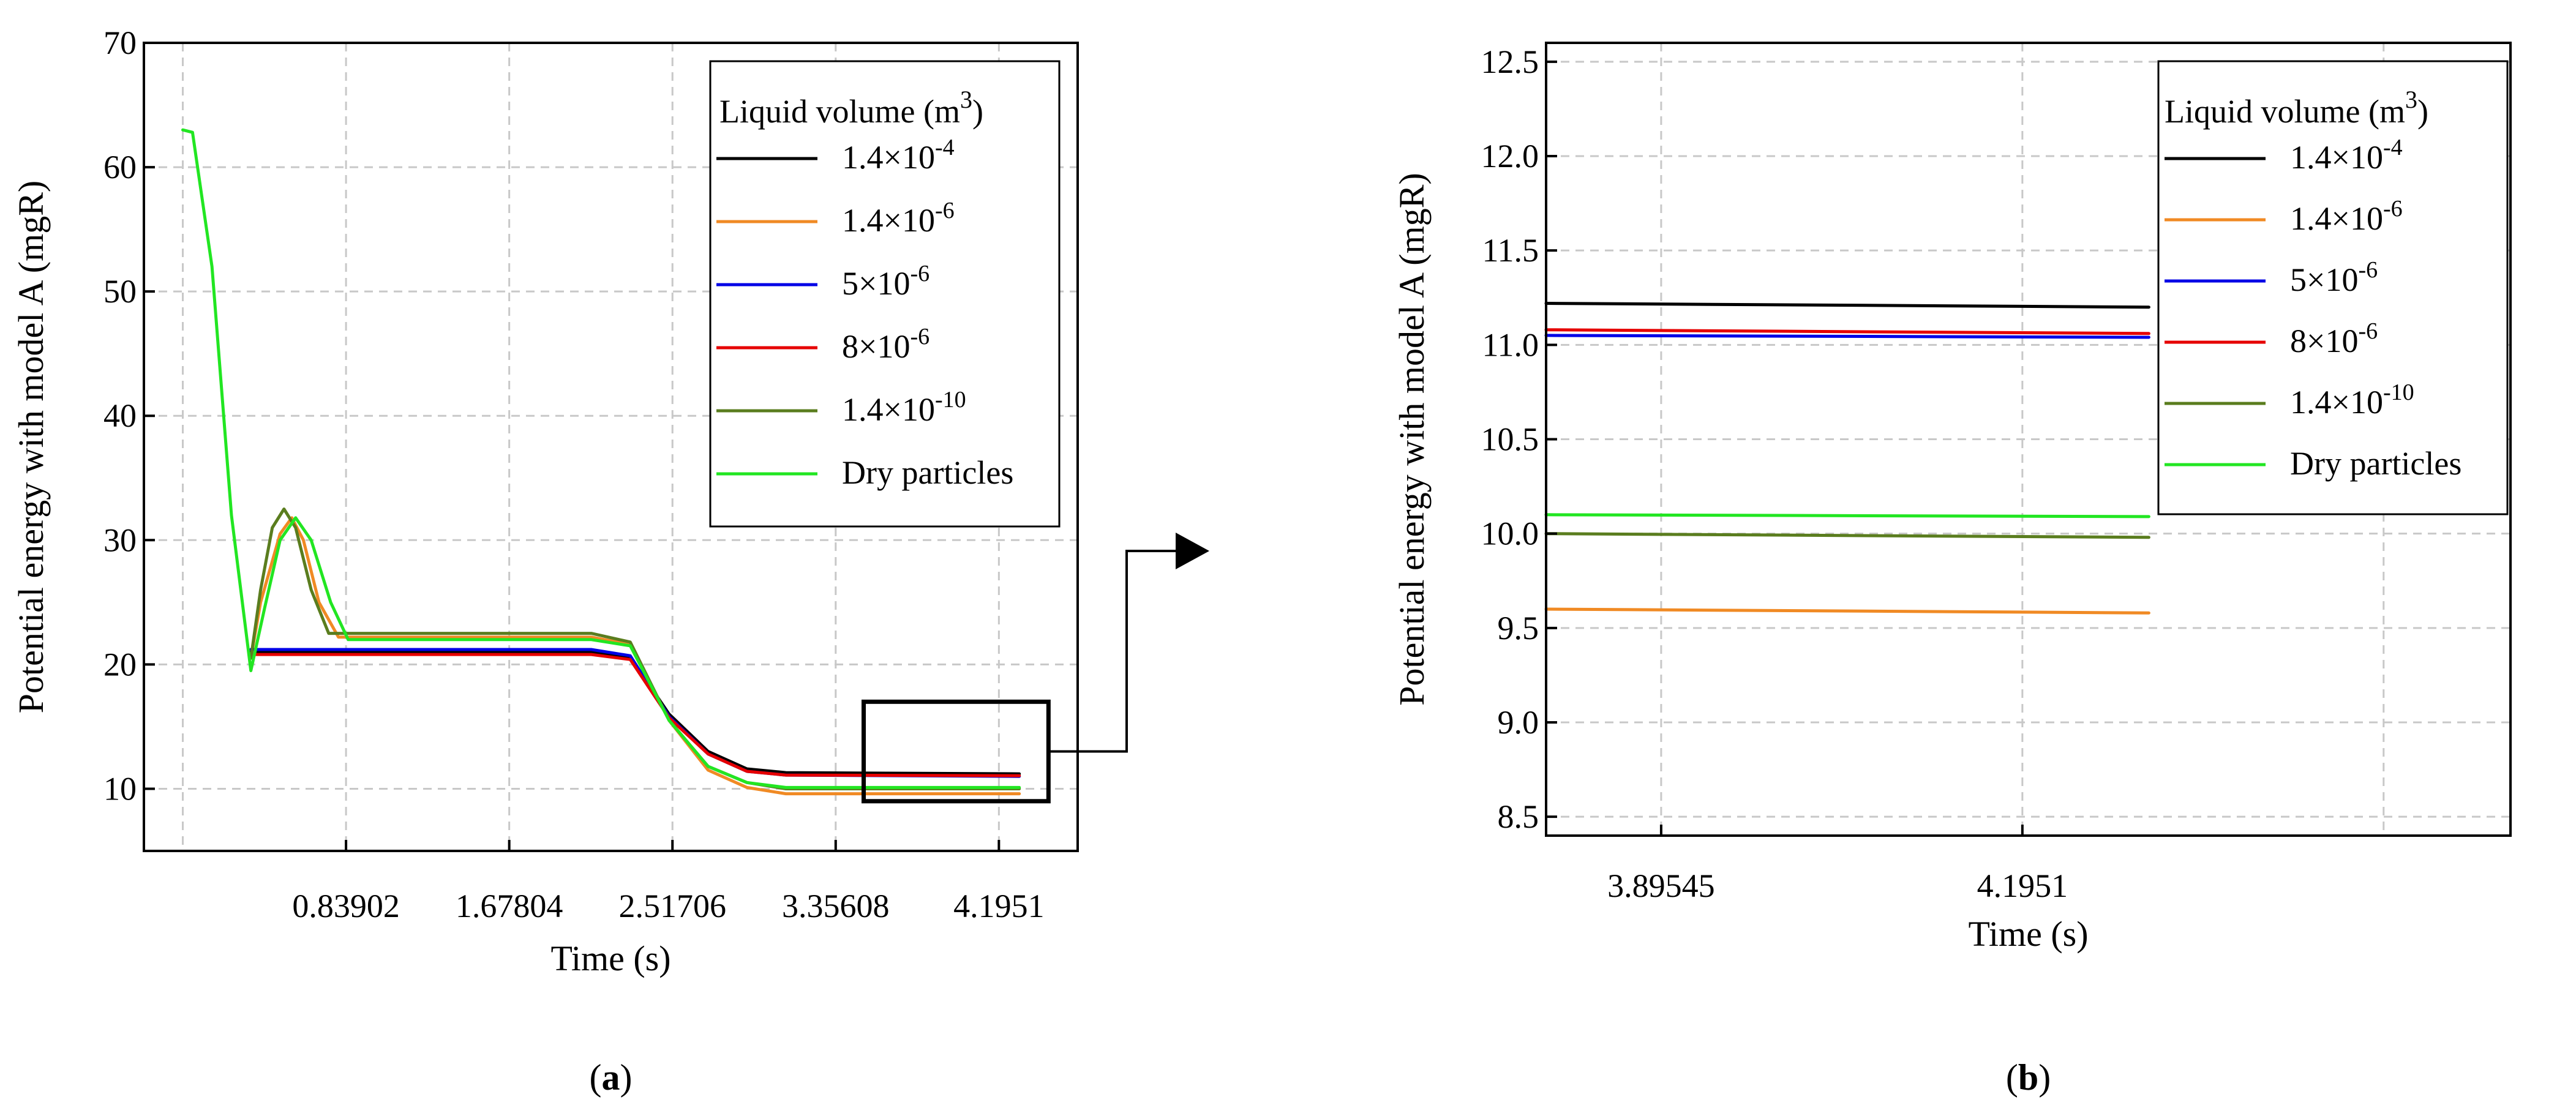 The image size is (2576, 1116). What do you see at coordinates (596, 1077) in the screenshot?
I see `a-panel-label-open: (` at bounding box center [596, 1077].